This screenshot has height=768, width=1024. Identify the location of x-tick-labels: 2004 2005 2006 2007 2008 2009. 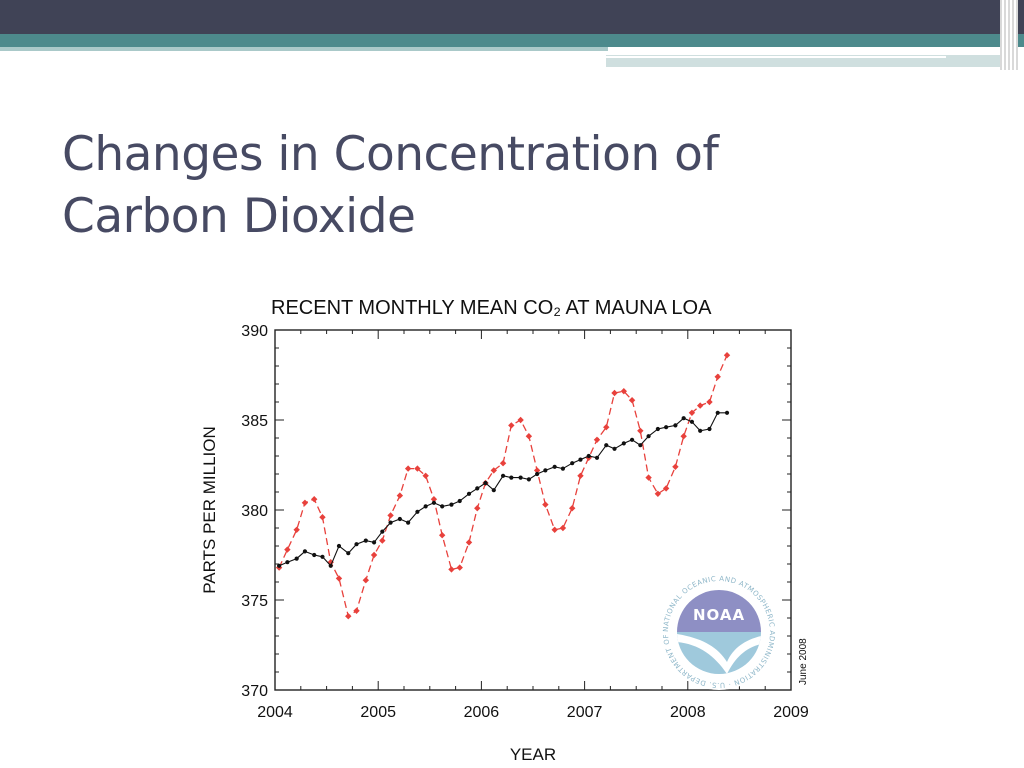
(533, 712).